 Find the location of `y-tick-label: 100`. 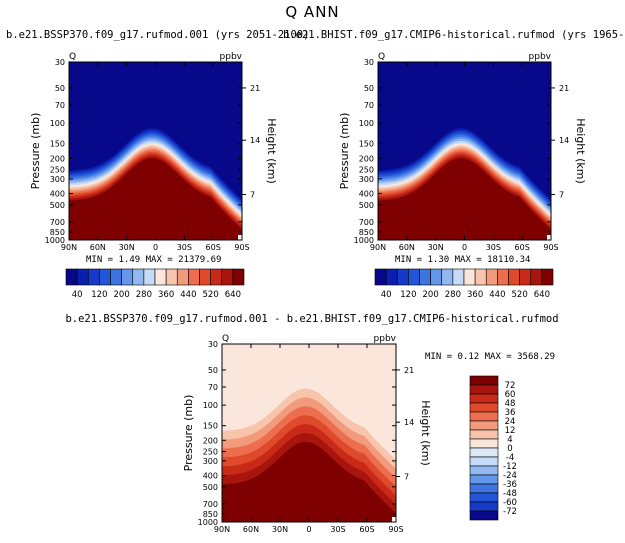

y-tick-label: 100 is located at coordinates (57, 123).